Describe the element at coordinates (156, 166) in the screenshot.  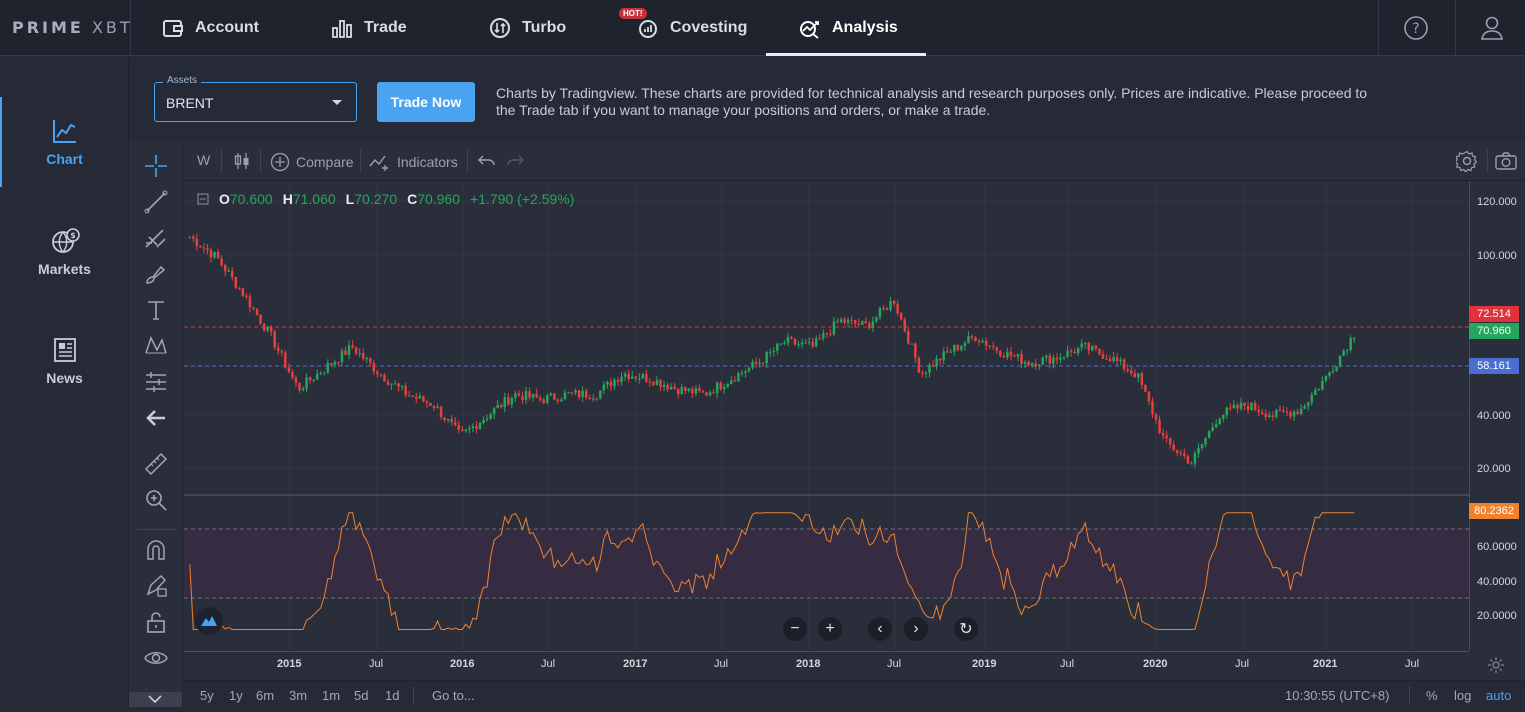
I see `crosshair-icon` at that location.